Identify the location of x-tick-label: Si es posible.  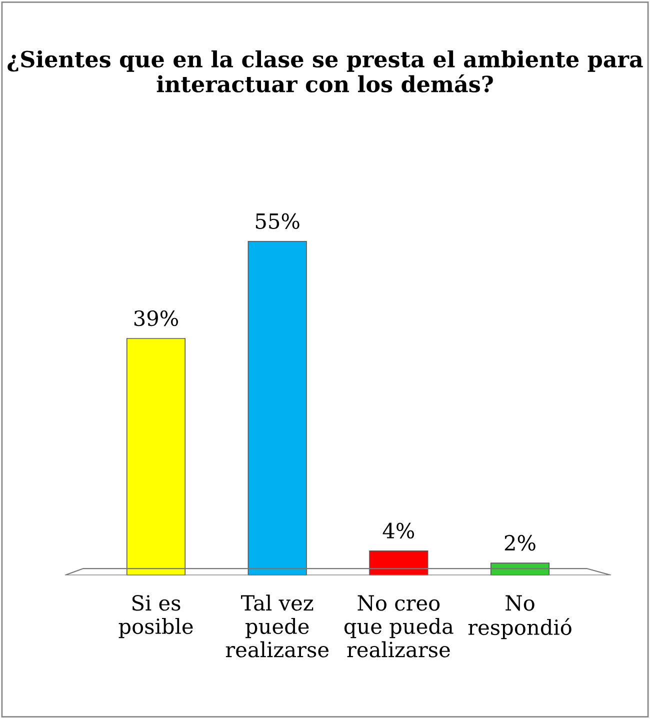
(155, 616).